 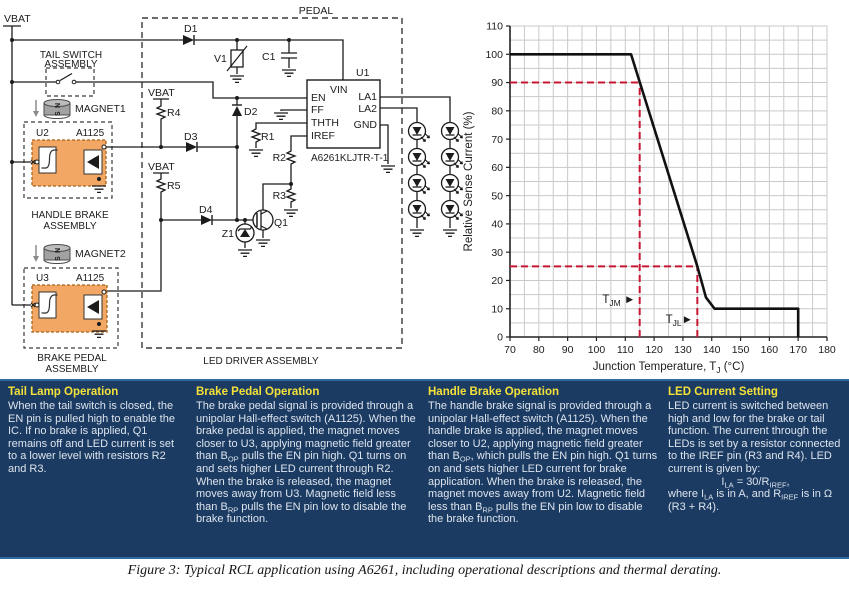 What do you see at coordinates (90, 278) in the screenshot?
I see `a1125-u3-label: A1125` at bounding box center [90, 278].